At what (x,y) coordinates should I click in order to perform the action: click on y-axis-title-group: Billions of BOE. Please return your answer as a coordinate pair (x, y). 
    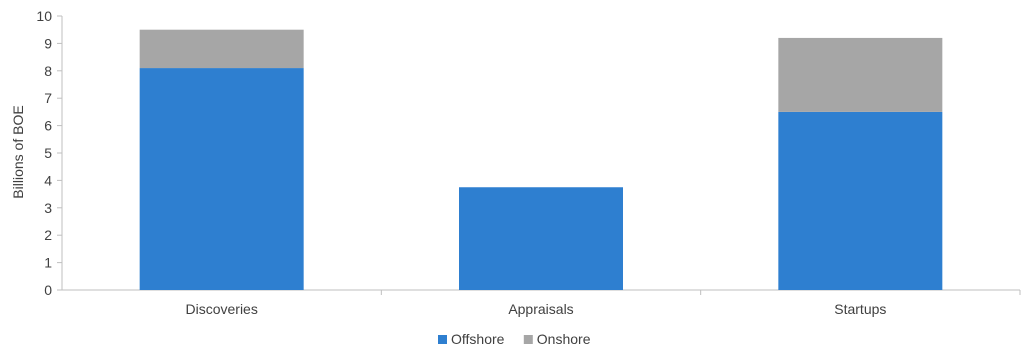
    Looking at the image, I should click on (18, 151).